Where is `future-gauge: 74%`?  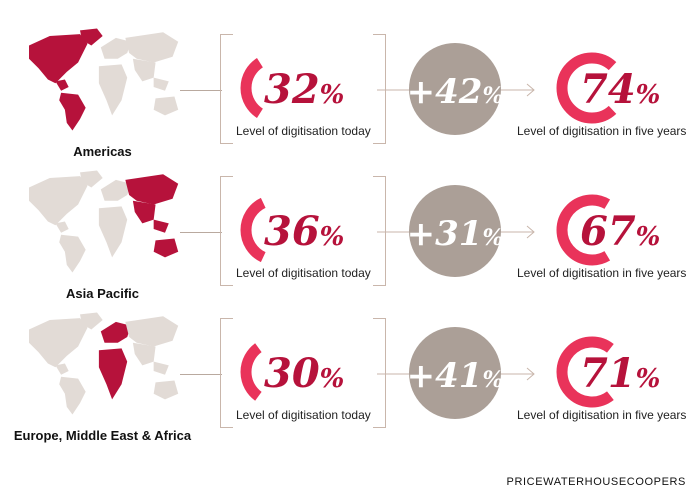
future-gauge: 74% is located at coordinates (608, 88).